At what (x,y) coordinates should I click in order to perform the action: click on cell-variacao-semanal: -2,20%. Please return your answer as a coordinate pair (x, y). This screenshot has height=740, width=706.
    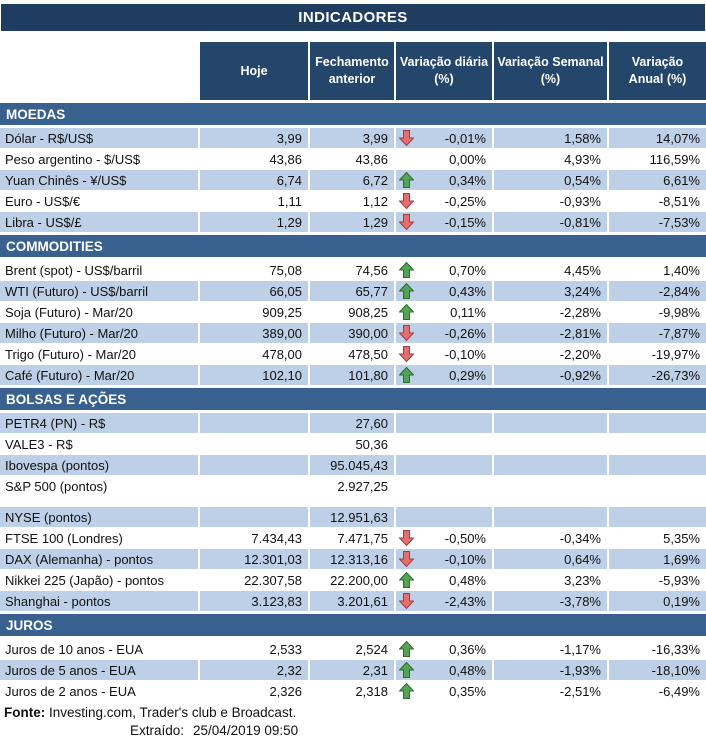
    Looking at the image, I should click on (550, 354).